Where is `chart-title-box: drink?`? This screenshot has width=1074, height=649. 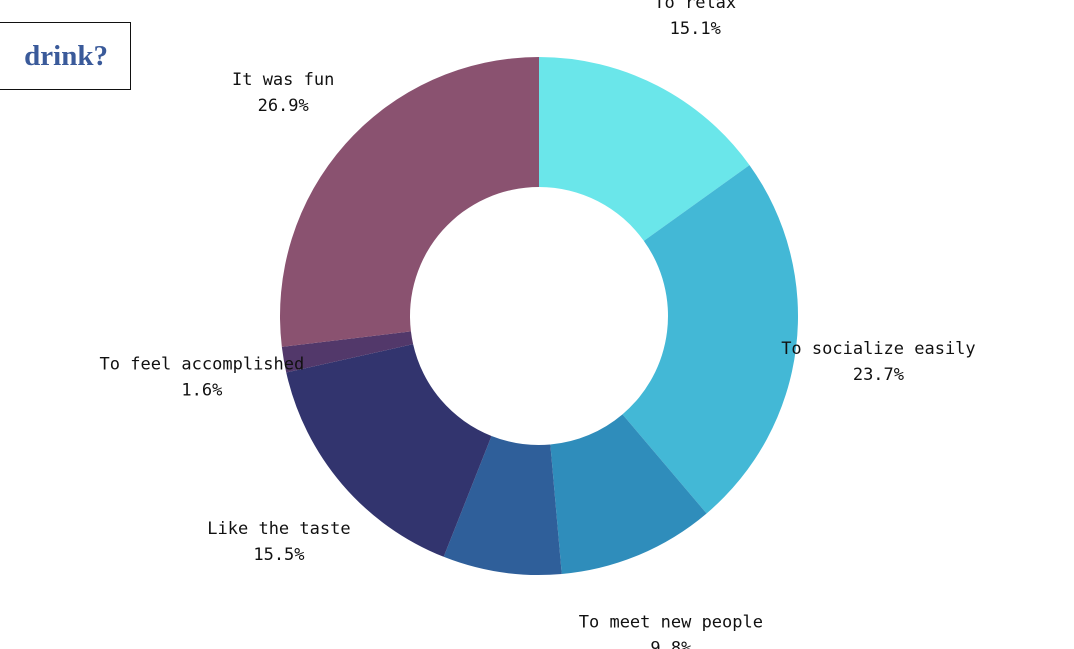
chart-title-box: drink? is located at coordinates (65, 56).